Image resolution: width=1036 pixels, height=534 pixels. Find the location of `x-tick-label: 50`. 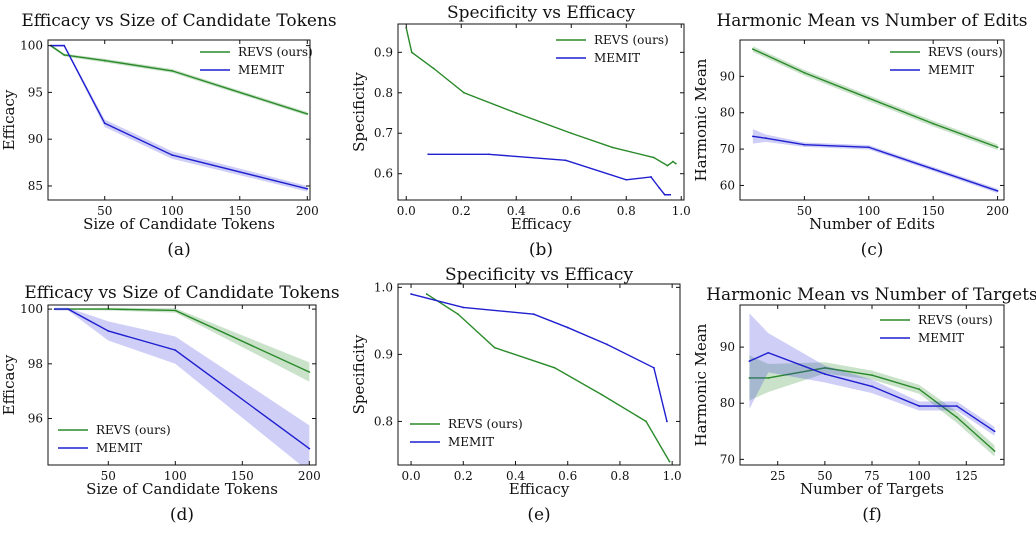

x-tick-label: 50 is located at coordinates (824, 476).